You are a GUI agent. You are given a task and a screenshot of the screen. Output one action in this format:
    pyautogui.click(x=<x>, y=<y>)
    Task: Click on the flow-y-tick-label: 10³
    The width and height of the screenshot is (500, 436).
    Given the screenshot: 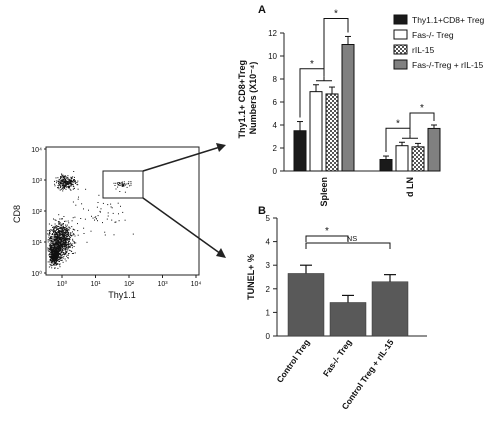 What is the action you would take?
    pyautogui.click(x=37, y=181)
    